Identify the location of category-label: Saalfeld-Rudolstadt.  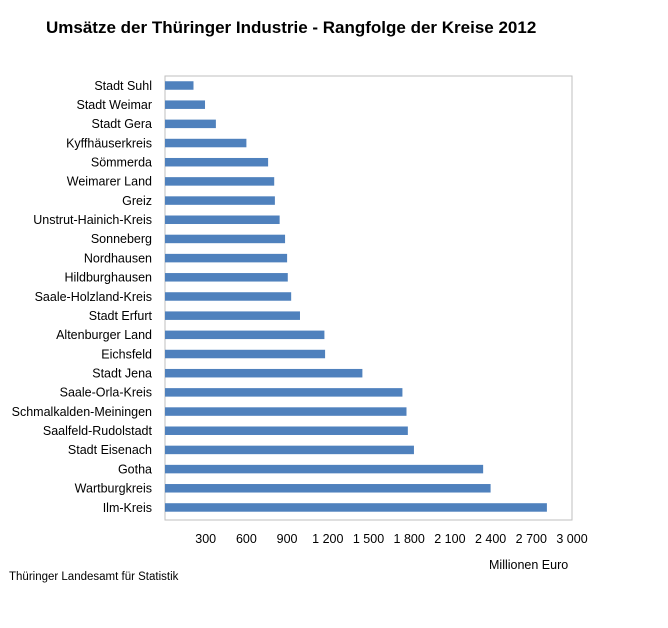
(98, 431).